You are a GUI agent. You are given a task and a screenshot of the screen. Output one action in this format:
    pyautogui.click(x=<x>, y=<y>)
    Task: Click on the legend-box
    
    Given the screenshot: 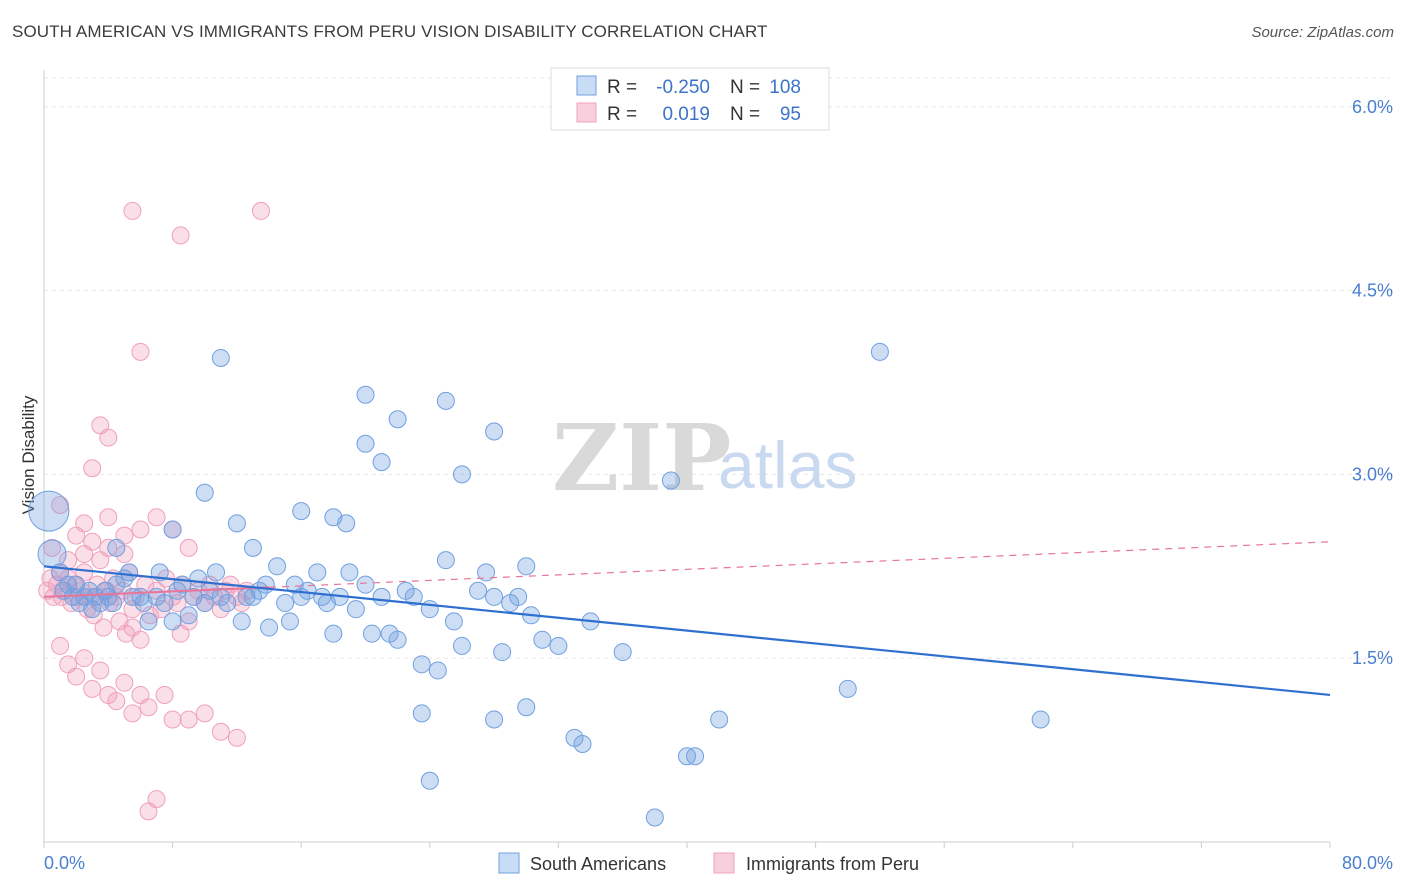 What is the action you would take?
    pyautogui.click(x=690, y=99)
    